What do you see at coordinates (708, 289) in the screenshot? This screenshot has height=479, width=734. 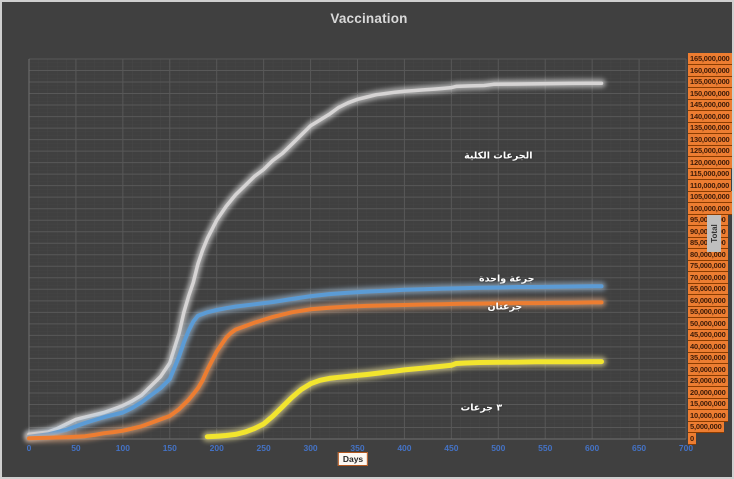 I see `y-tick-label: 65,000,000` at bounding box center [708, 289].